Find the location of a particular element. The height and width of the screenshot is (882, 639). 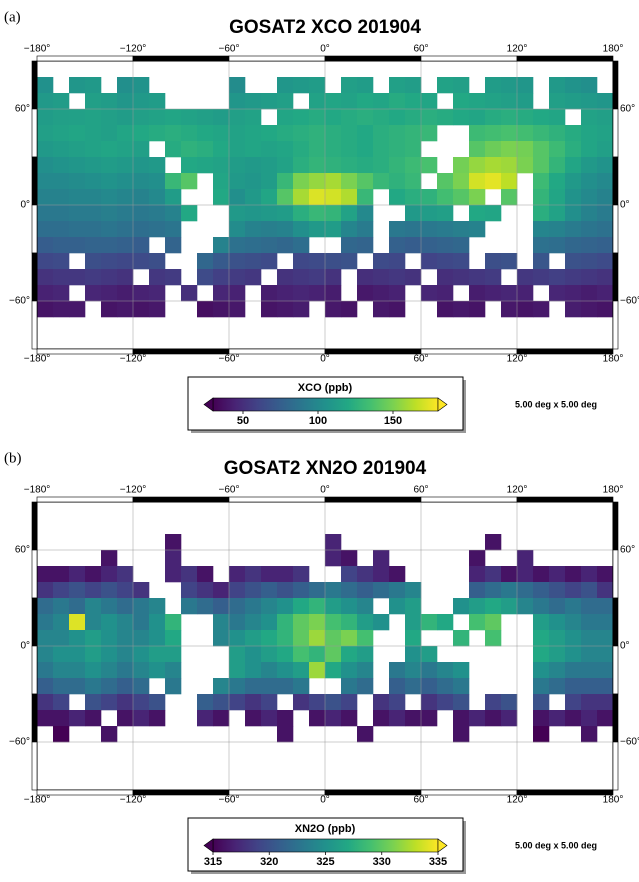

y-tick-label: −60° is located at coordinates (629, 742).